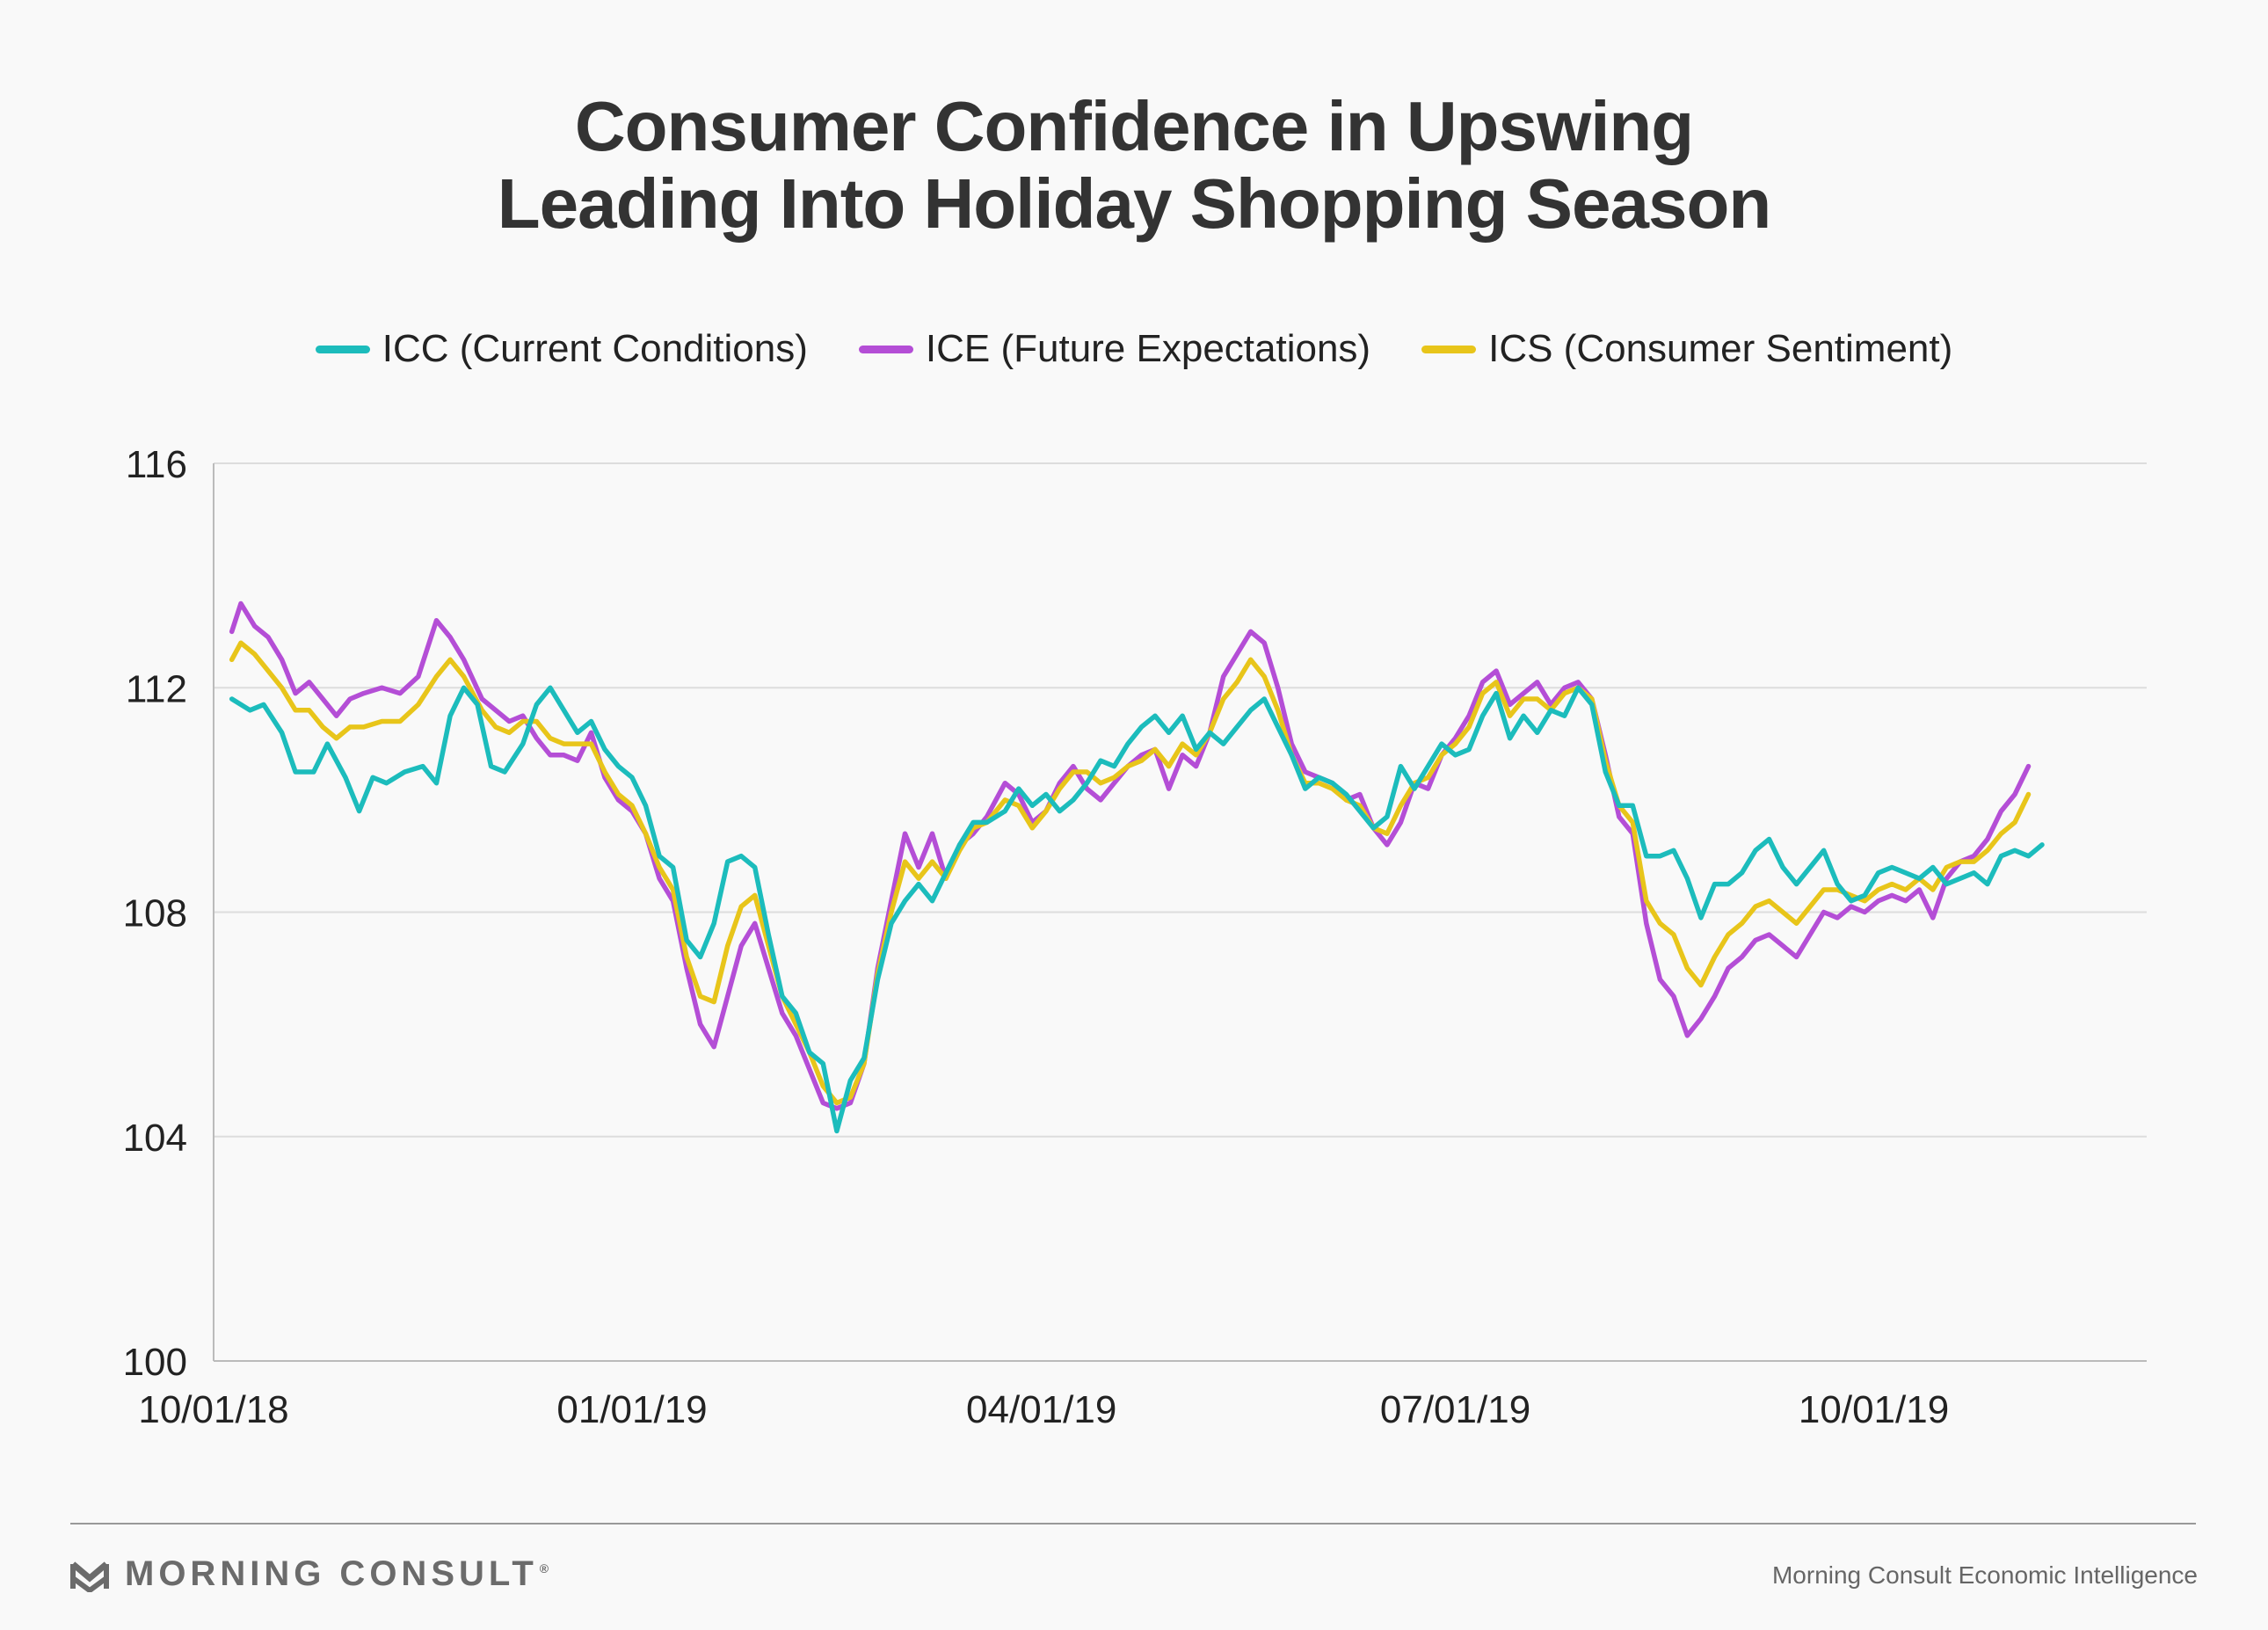 The width and height of the screenshot is (2268, 1630). What do you see at coordinates (155, 1362) in the screenshot?
I see `y-tick-label: 100` at bounding box center [155, 1362].